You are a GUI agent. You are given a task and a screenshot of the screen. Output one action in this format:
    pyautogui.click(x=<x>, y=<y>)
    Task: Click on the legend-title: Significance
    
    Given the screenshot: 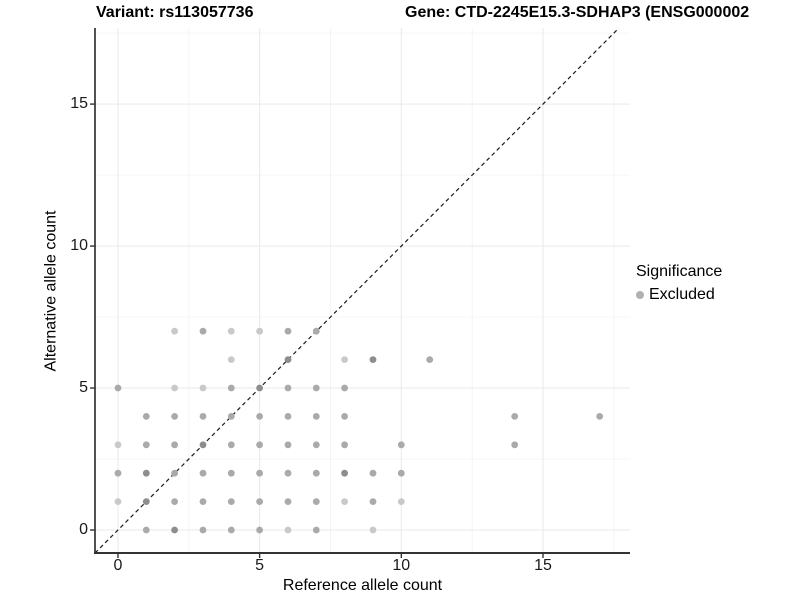 What is the action you would take?
    pyautogui.click(x=679, y=271)
    